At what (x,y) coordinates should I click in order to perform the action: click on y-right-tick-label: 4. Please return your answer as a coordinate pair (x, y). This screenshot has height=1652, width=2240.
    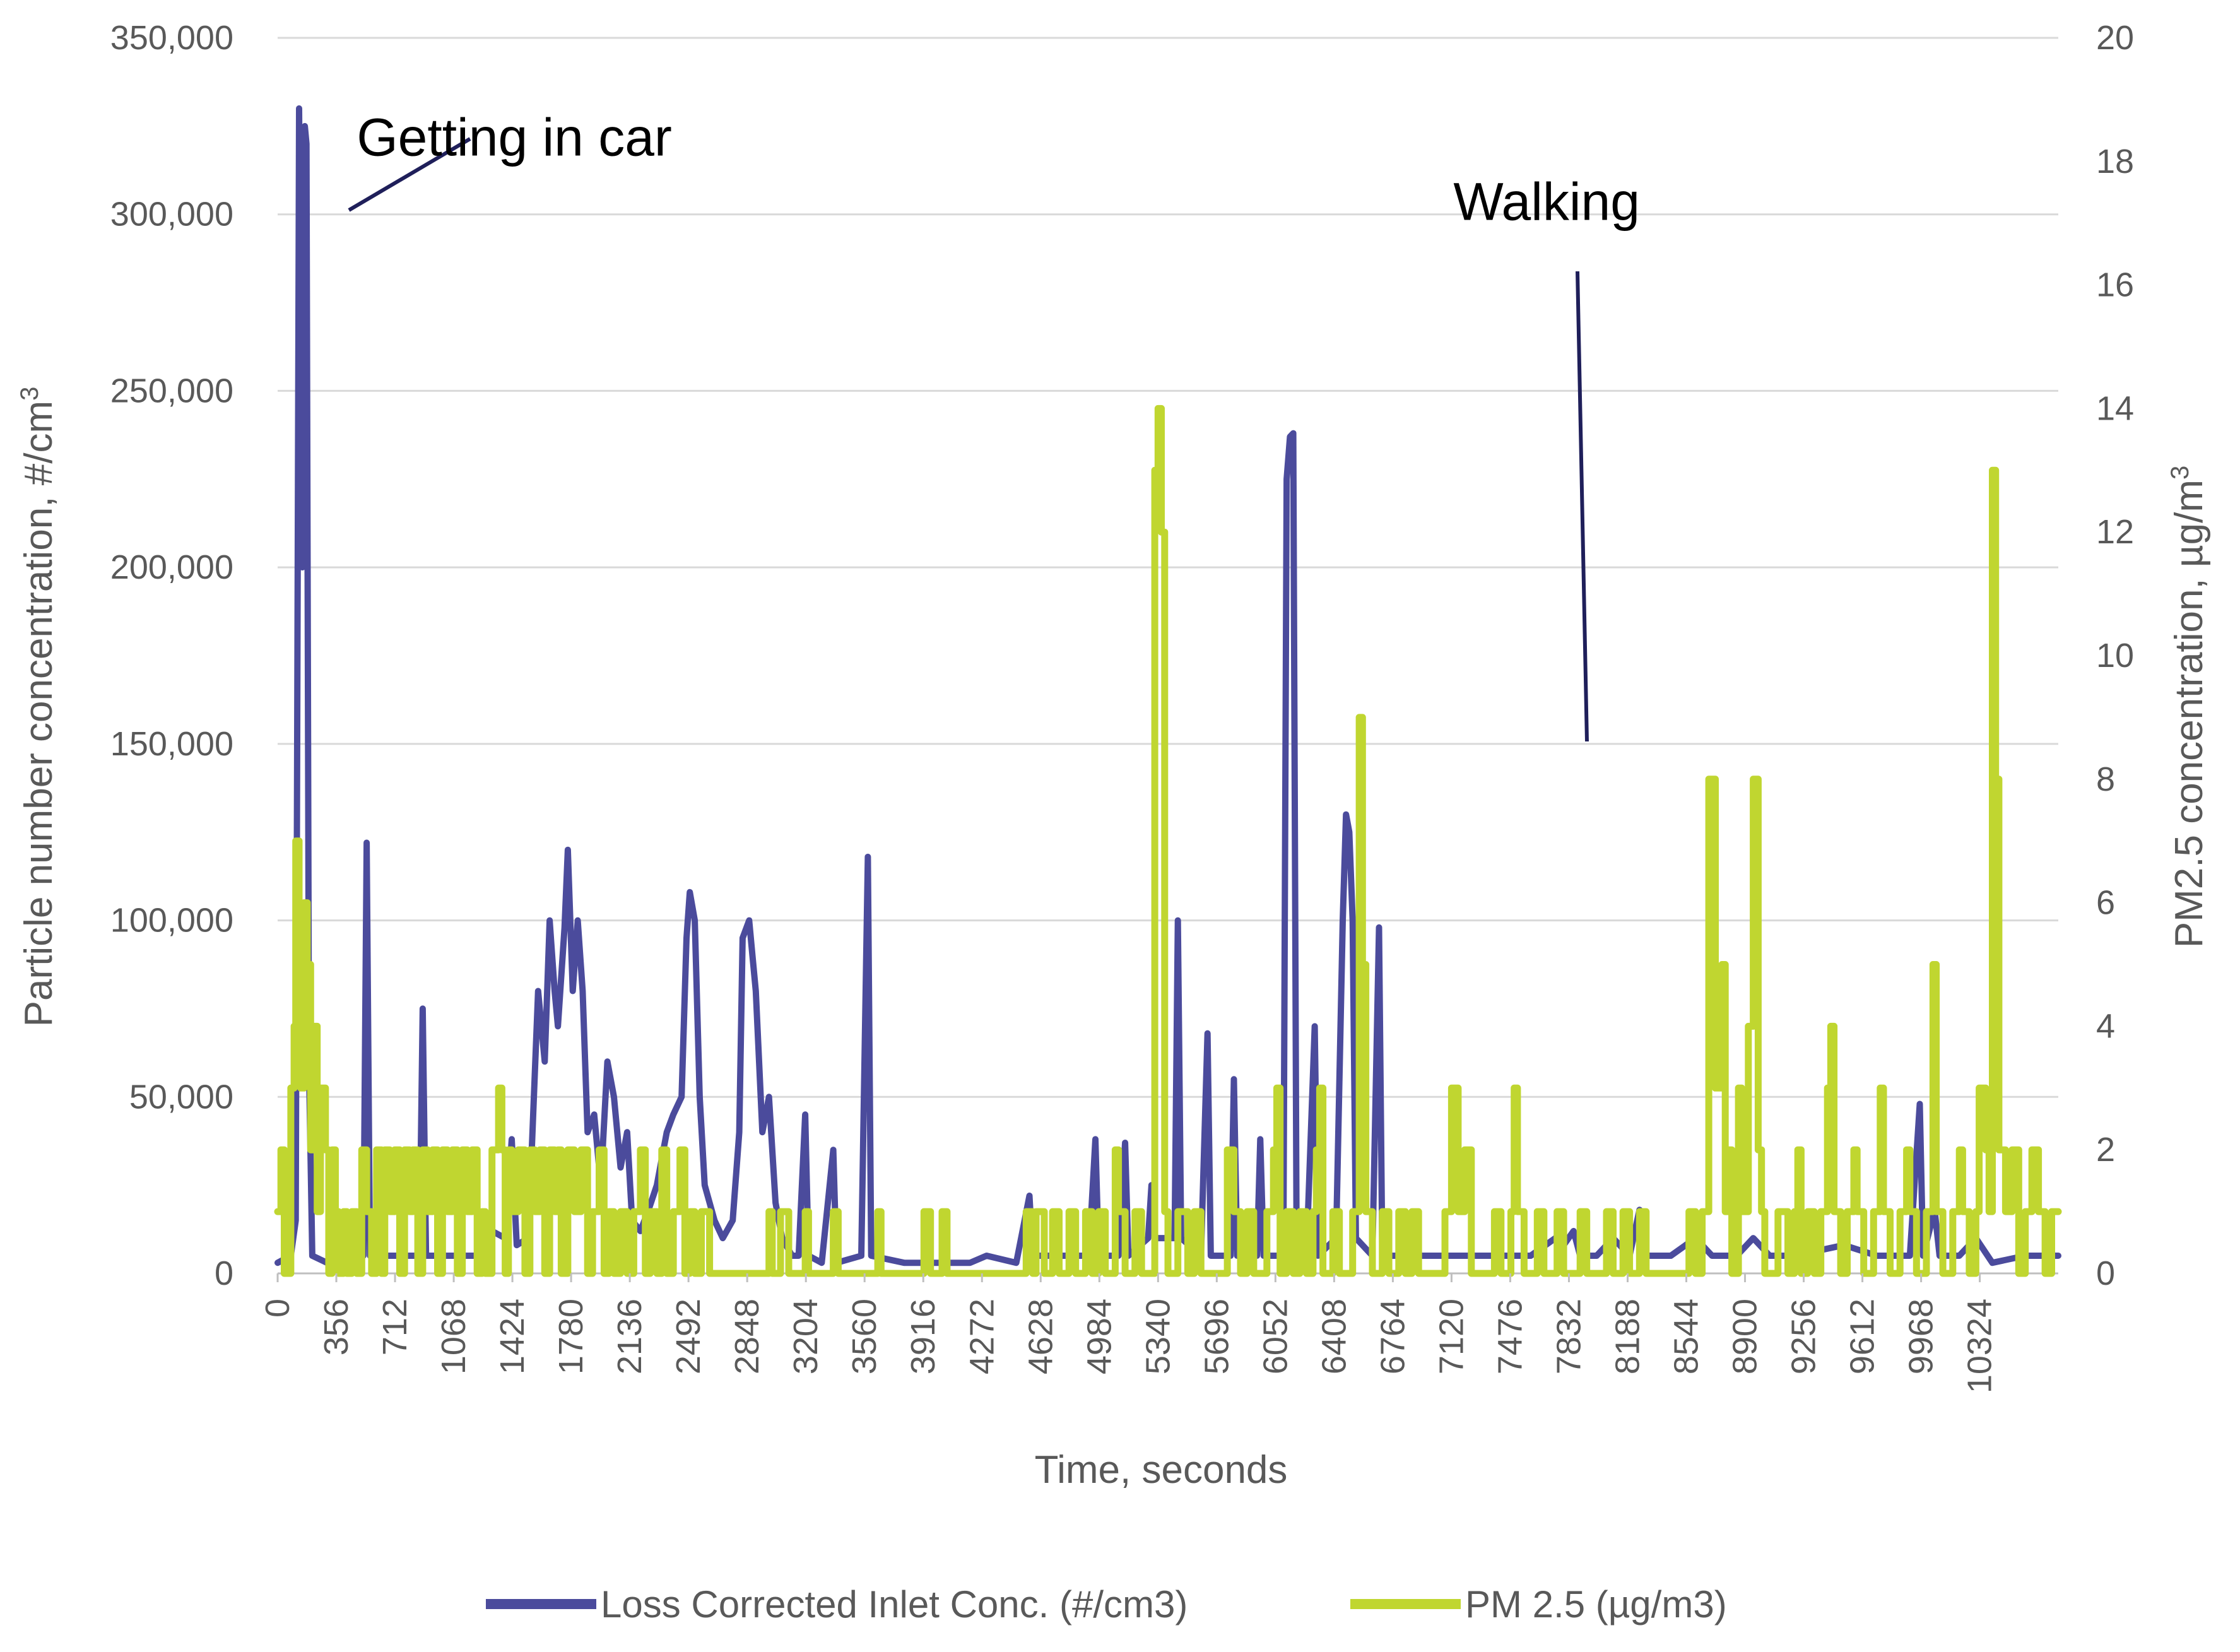
    Looking at the image, I should click on (2106, 1026).